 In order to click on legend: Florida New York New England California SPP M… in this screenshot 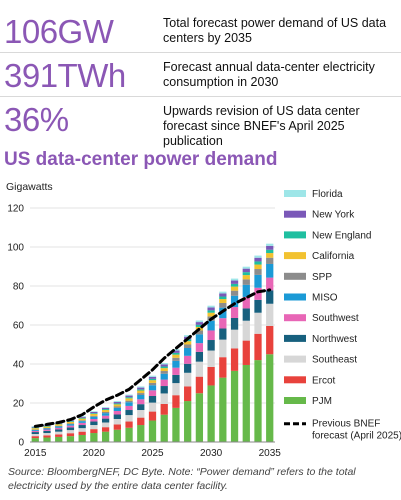, I will do `click(342, 315)`.